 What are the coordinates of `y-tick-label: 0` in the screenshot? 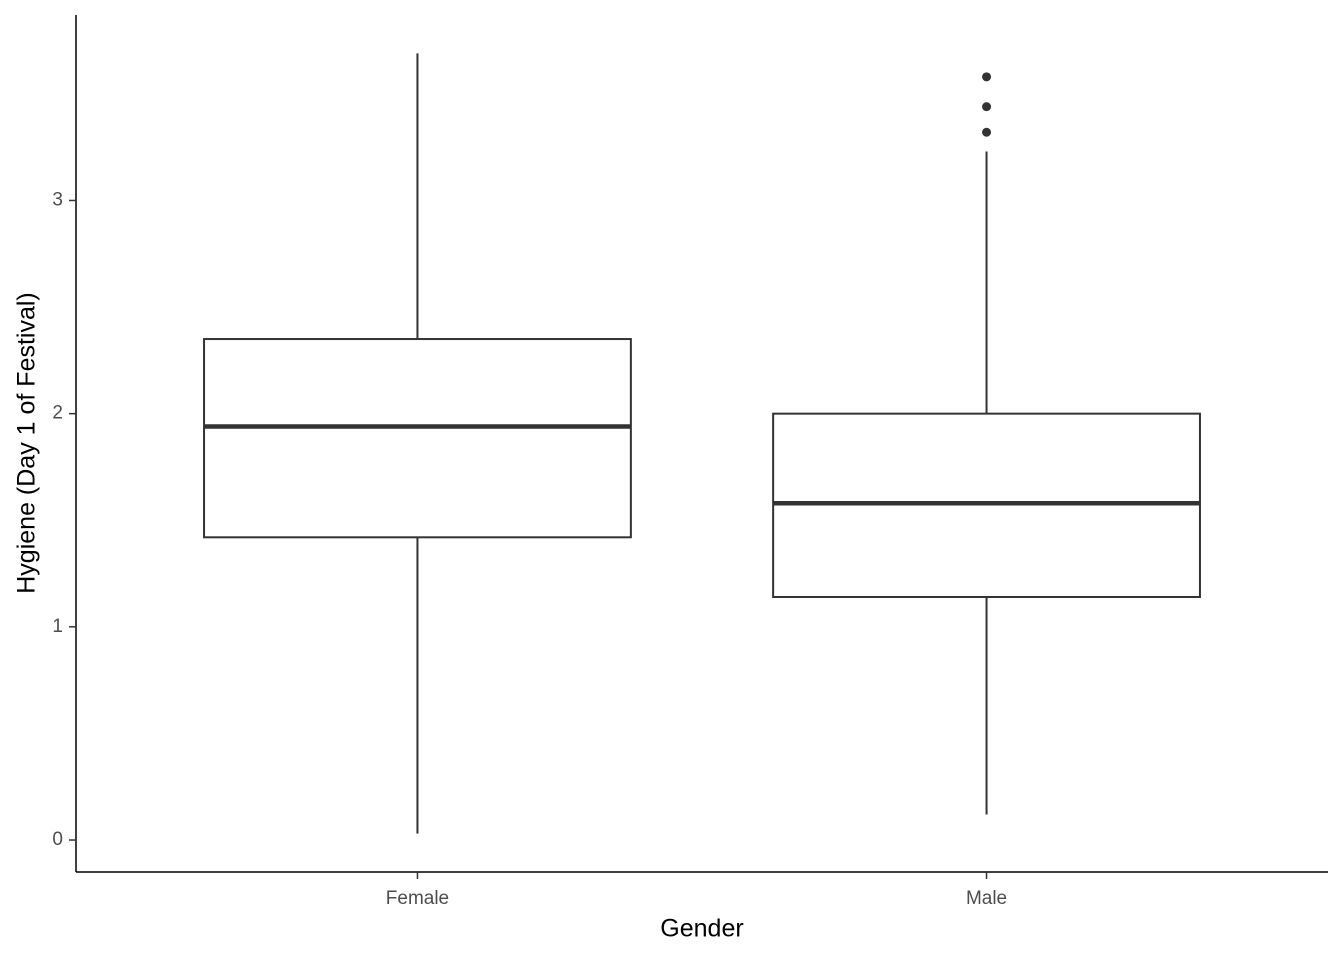 It's located at (57, 839).